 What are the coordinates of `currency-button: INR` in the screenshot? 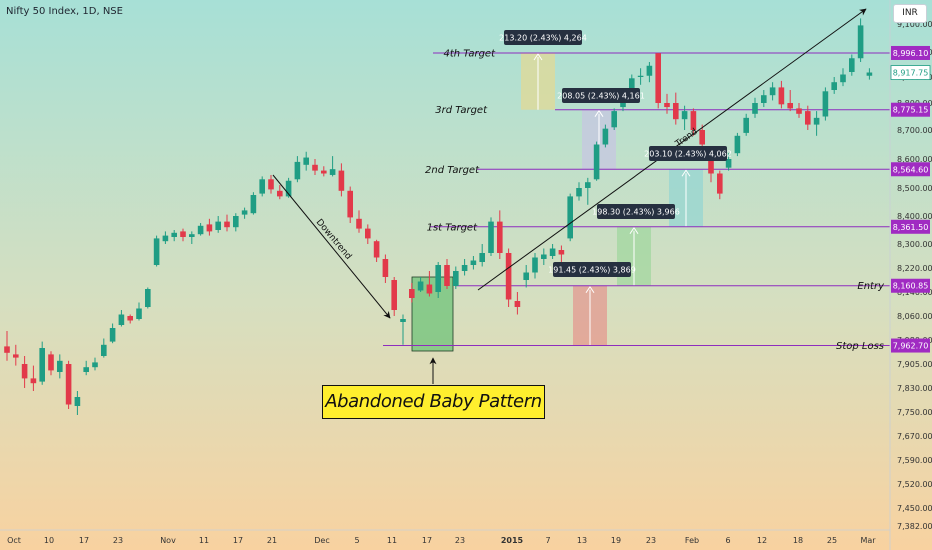 It's located at (910, 13).